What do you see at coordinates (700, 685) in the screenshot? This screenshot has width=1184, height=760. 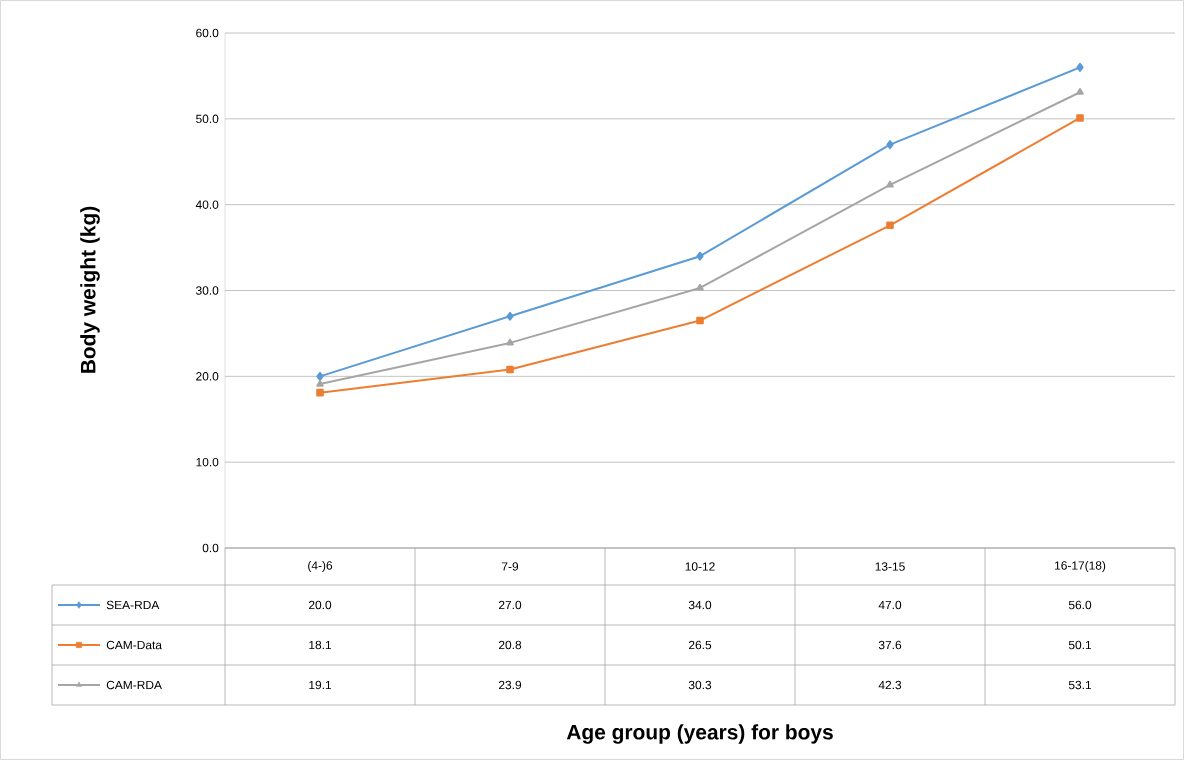 I see `data-label: 30.3` at bounding box center [700, 685].